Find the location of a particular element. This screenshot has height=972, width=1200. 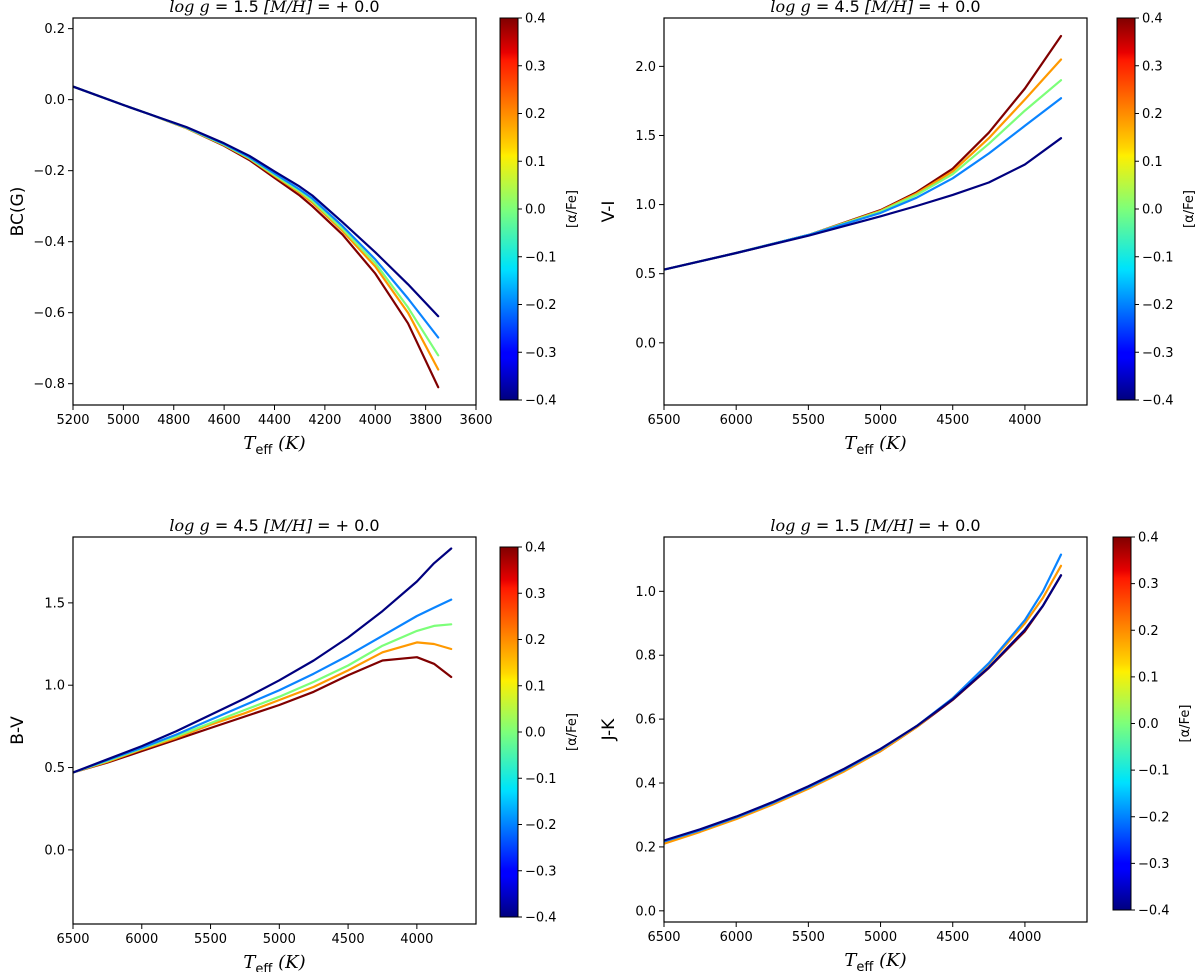

x-tick-label: 4200 is located at coordinates (324, 420).